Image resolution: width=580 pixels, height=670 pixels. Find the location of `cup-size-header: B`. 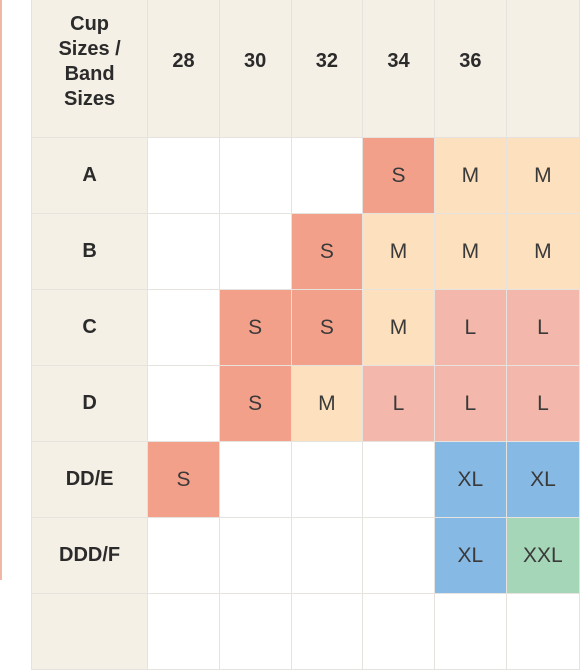

cup-size-header: B is located at coordinates (89, 251).